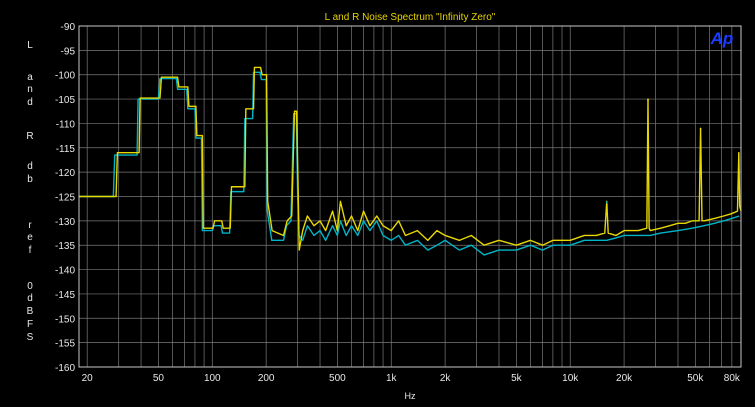  I want to click on y-tick-label: -95, so click(68, 51).